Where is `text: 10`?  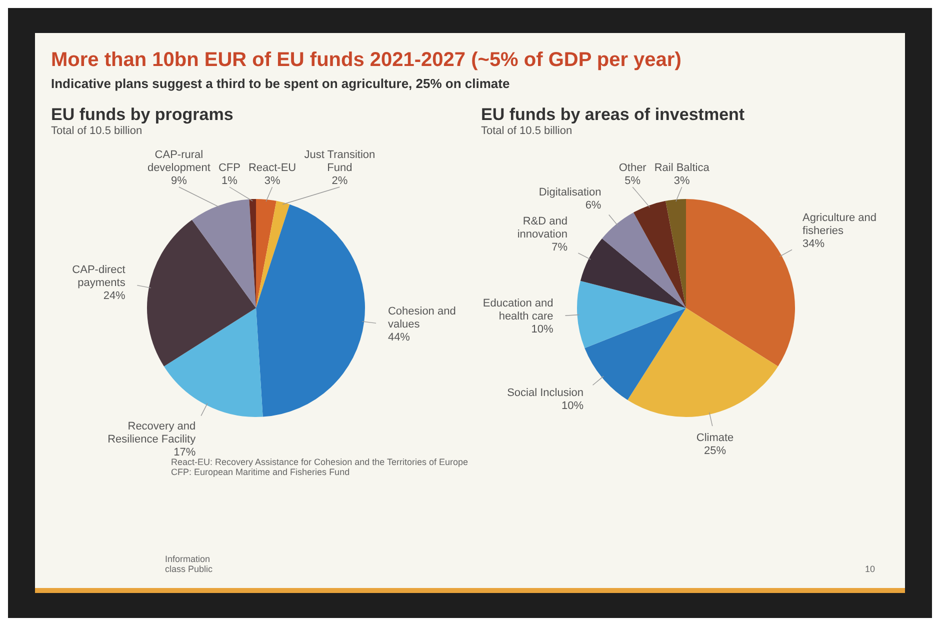 text: 10 is located at coordinates (869, 569).